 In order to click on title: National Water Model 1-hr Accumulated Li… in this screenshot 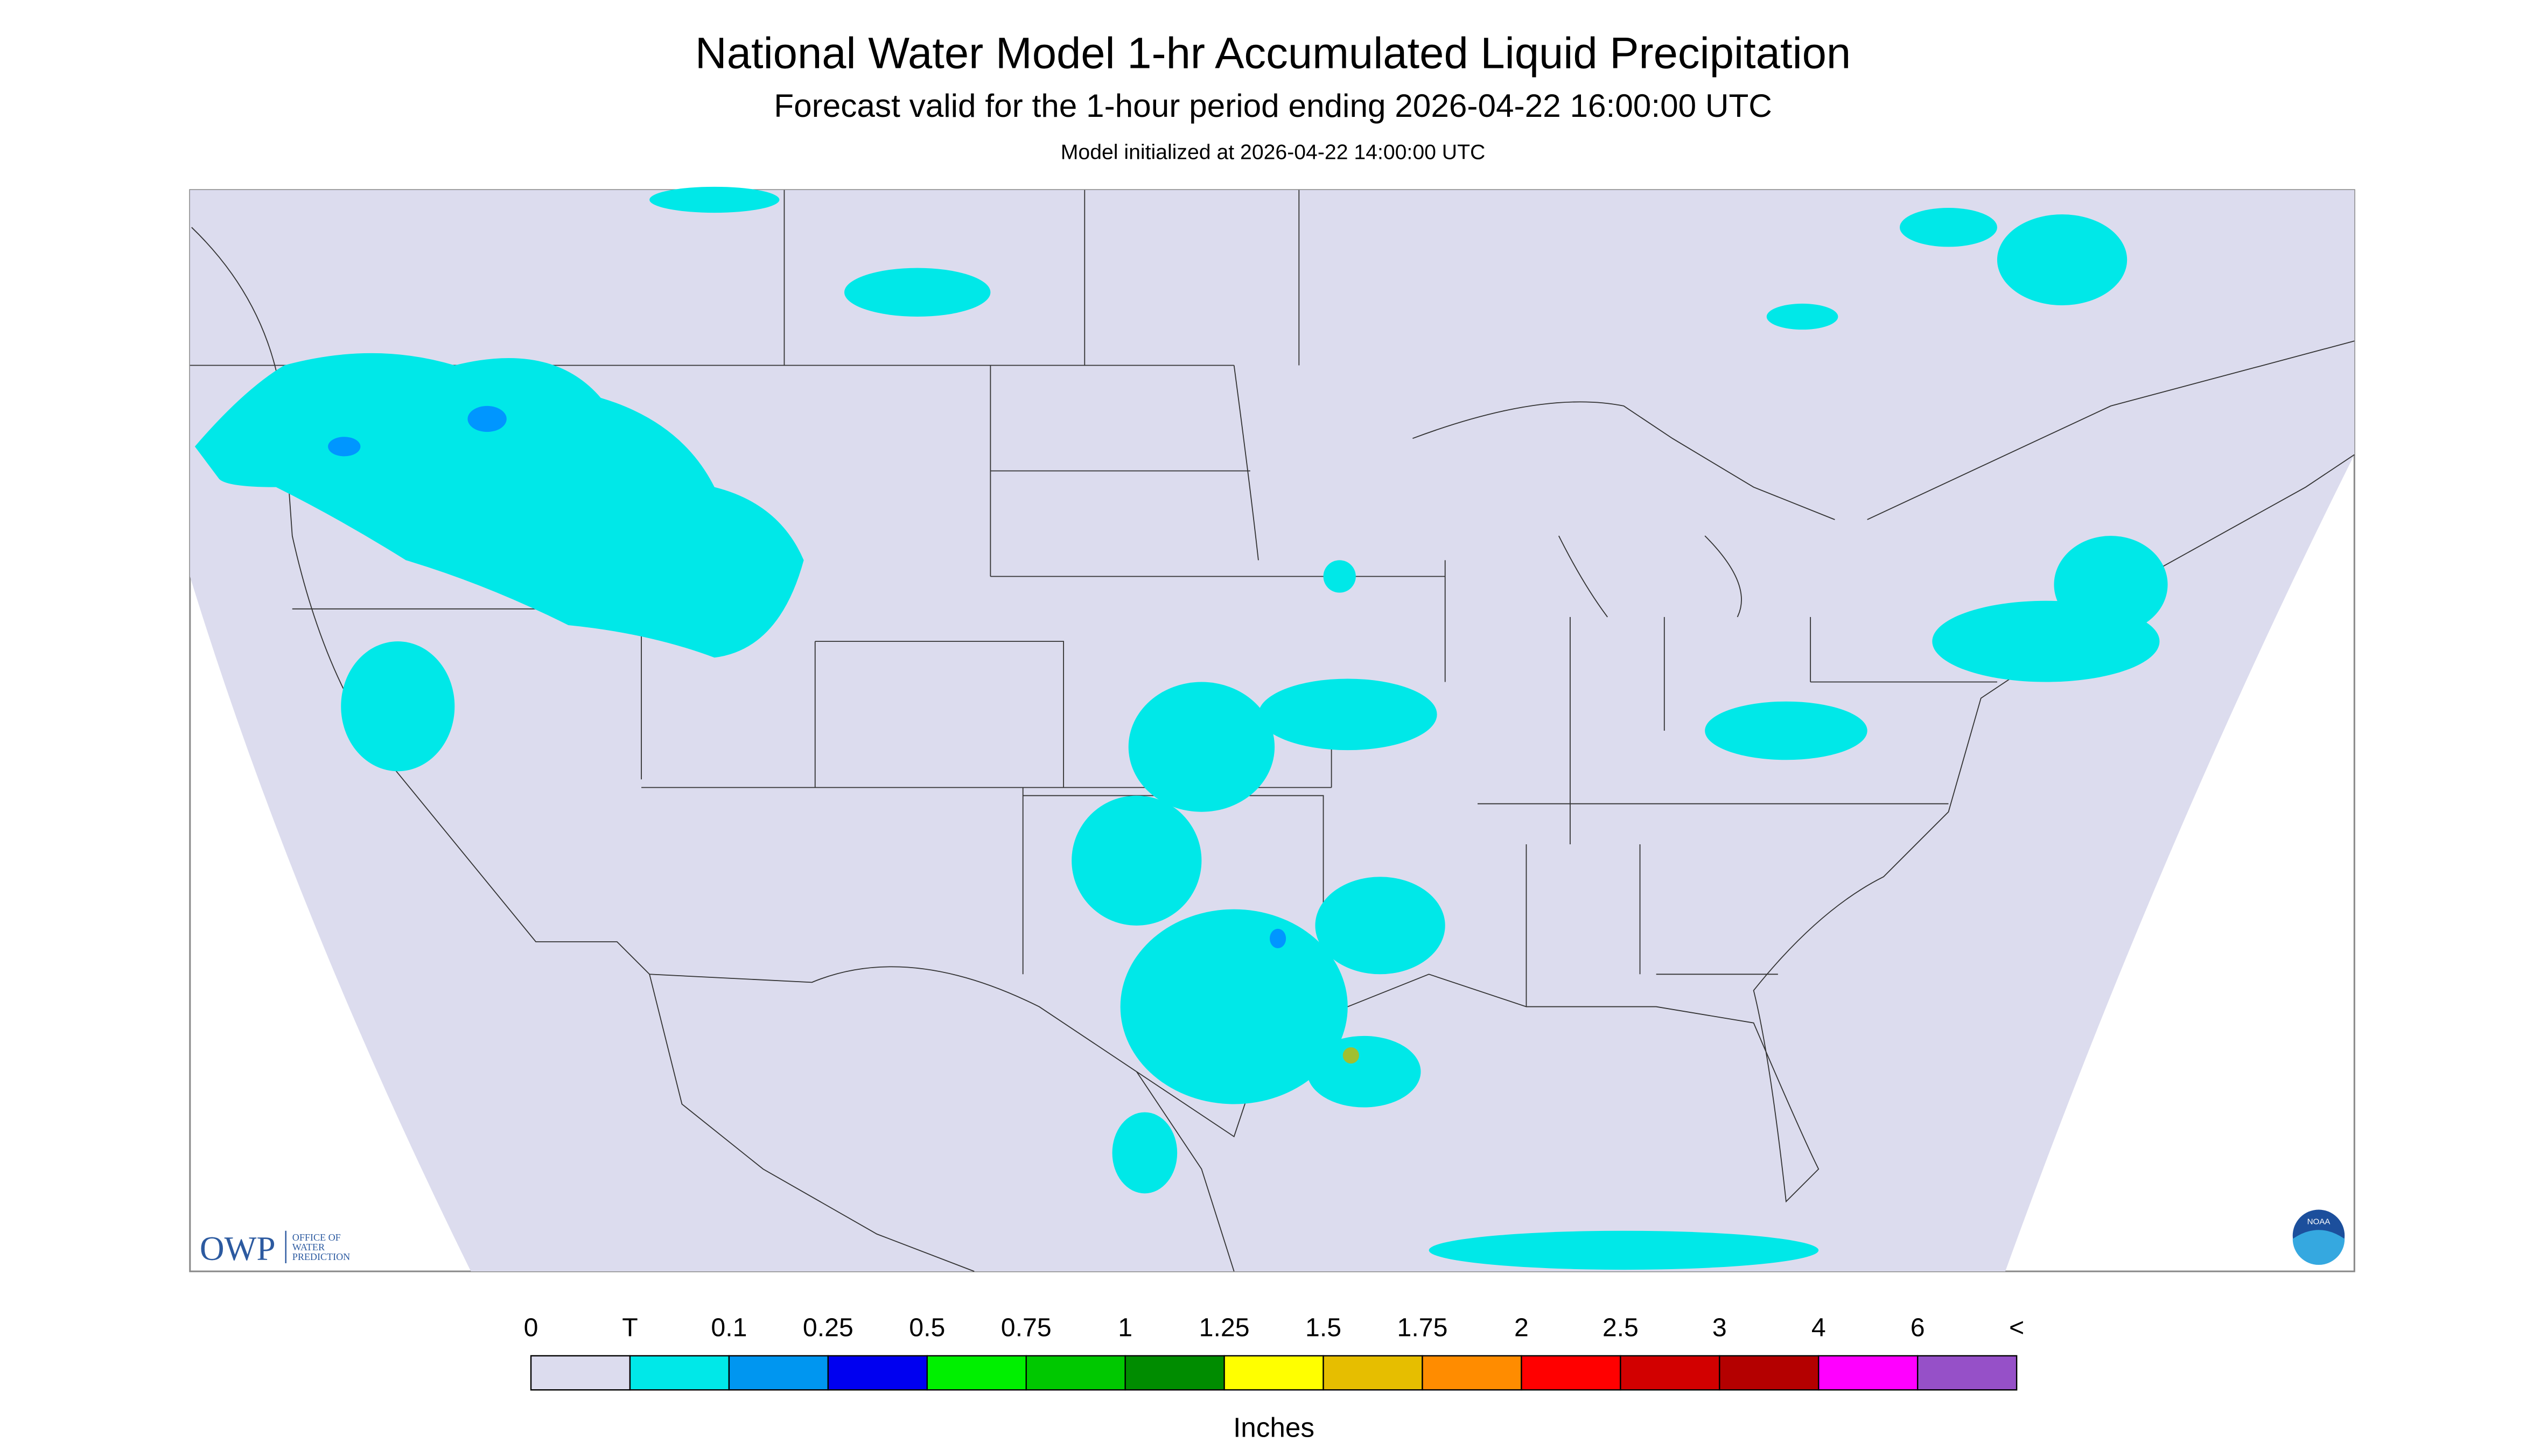, I will do `click(1273, 53)`.